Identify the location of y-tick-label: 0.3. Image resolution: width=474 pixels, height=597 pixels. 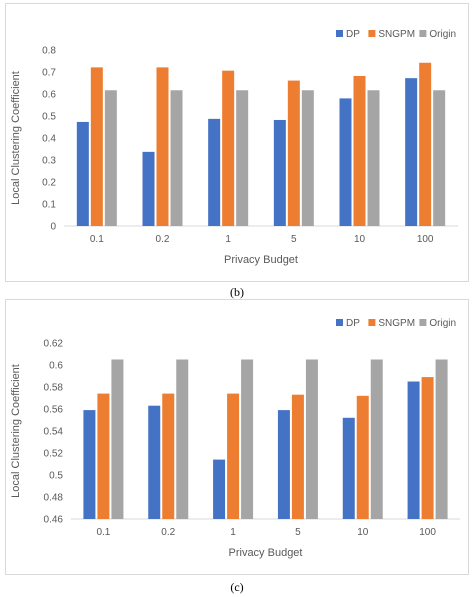
(49, 161).